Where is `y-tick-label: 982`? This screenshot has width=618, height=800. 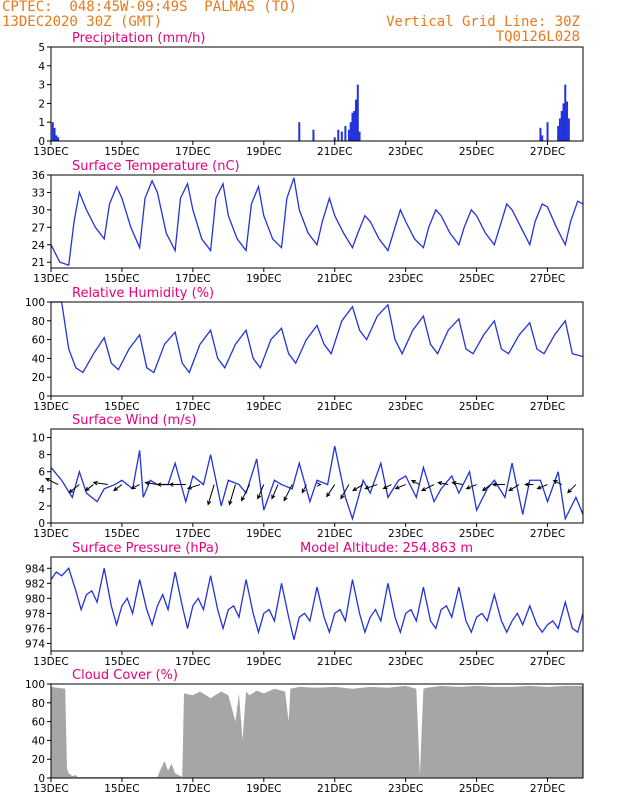
y-tick-label: 982 is located at coordinates (35, 584).